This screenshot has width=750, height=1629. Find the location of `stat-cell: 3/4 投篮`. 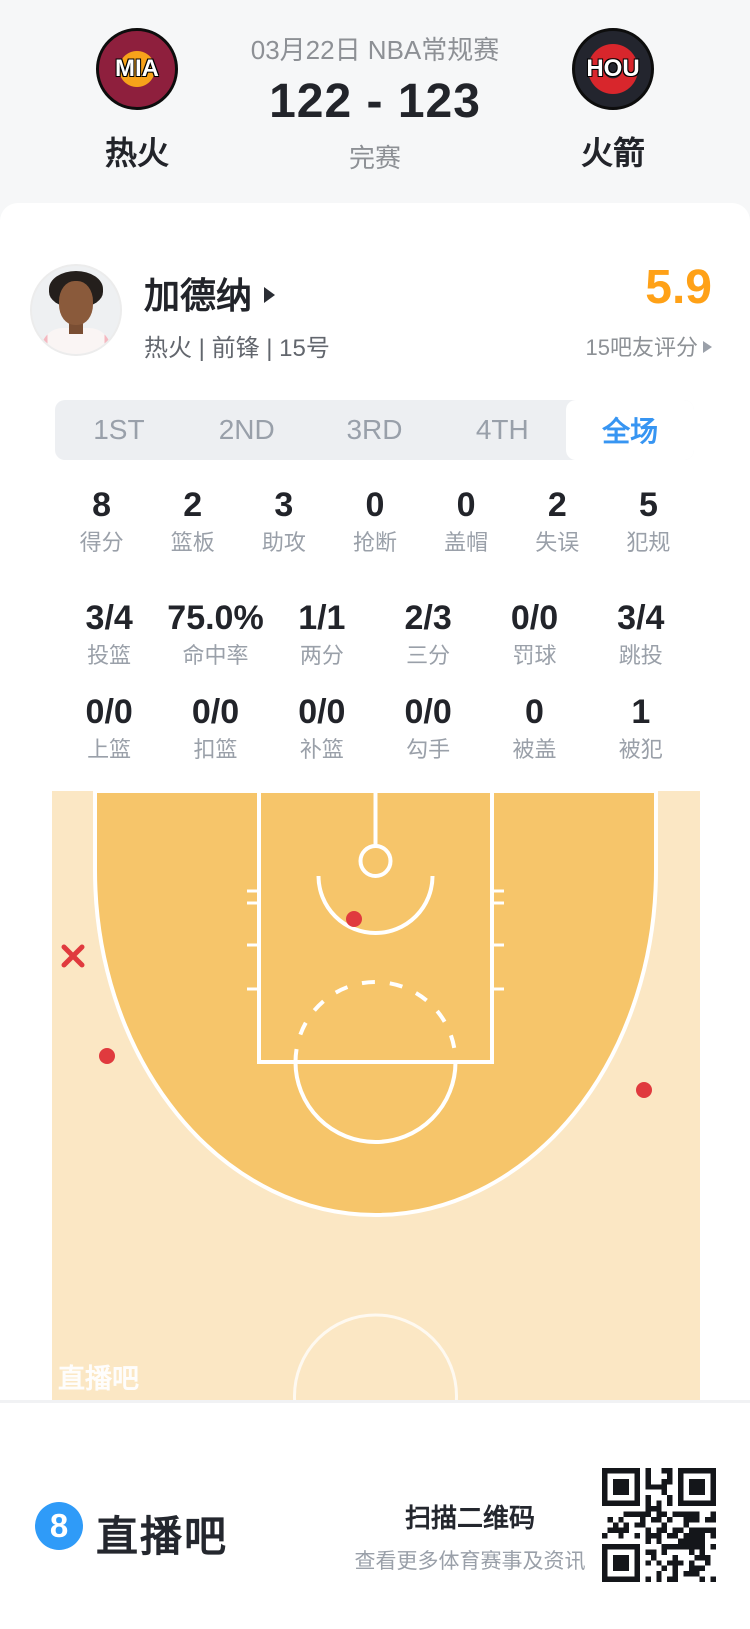

stat-cell: 3/4 投篮 is located at coordinates (109, 634).